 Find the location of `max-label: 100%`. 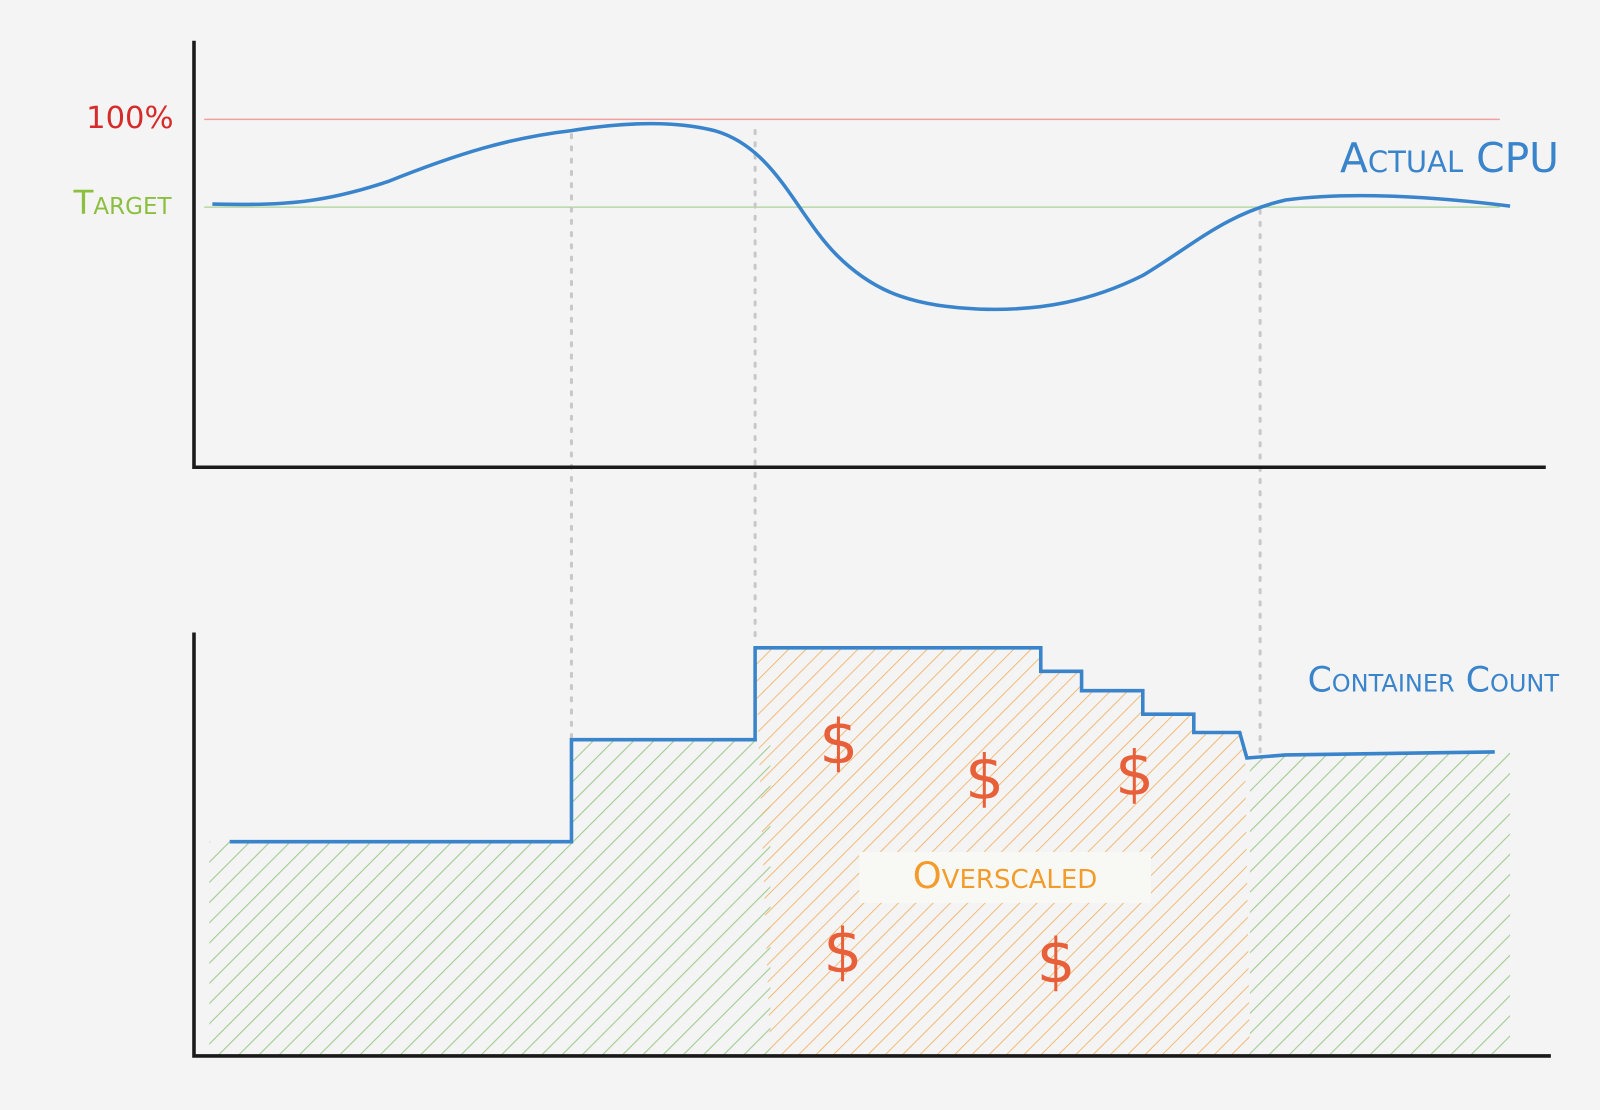

max-label: 100% is located at coordinates (129, 118).